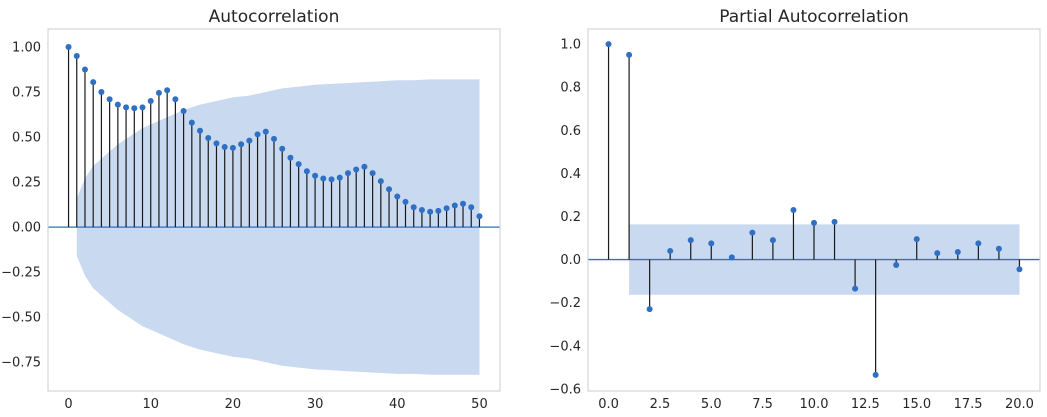 This screenshot has height=417, width=1047. What do you see at coordinates (233, 404) in the screenshot?
I see `acf-xtick-label: 20` at bounding box center [233, 404].